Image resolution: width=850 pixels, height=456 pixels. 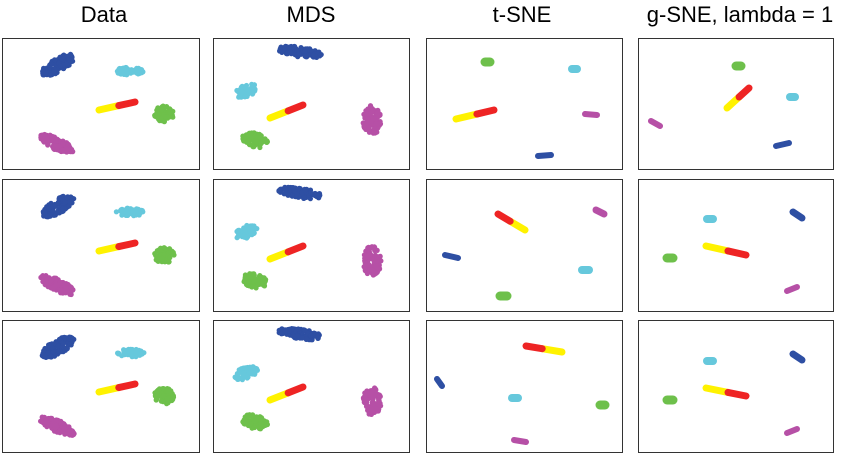 What do you see at coordinates (311, 14) in the screenshot?
I see `column-title-mds: MDS` at bounding box center [311, 14].